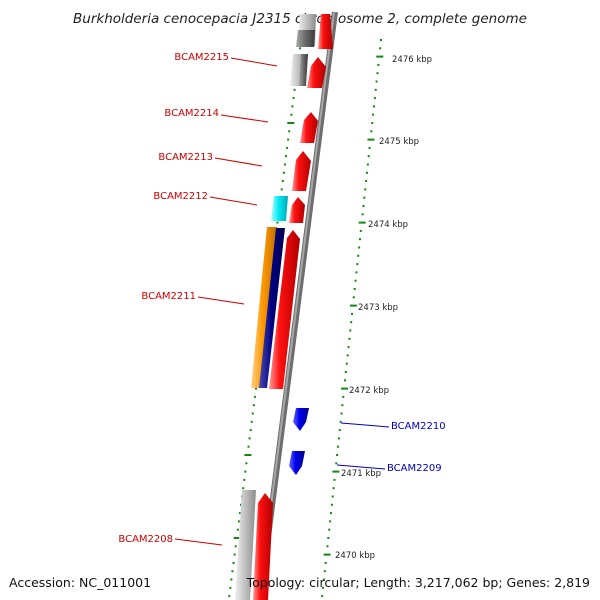  Describe the element at coordinates (369, 391) in the screenshot. I see `kbp-label-2472: 2472 kbp` at that location.